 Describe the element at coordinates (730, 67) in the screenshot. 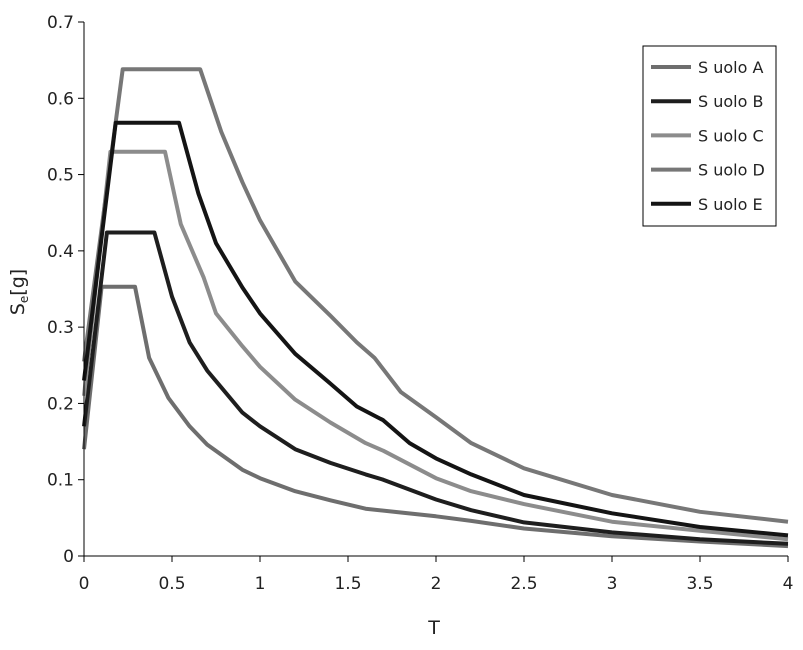

I see `legend-label-a: S uolo A` at that location.